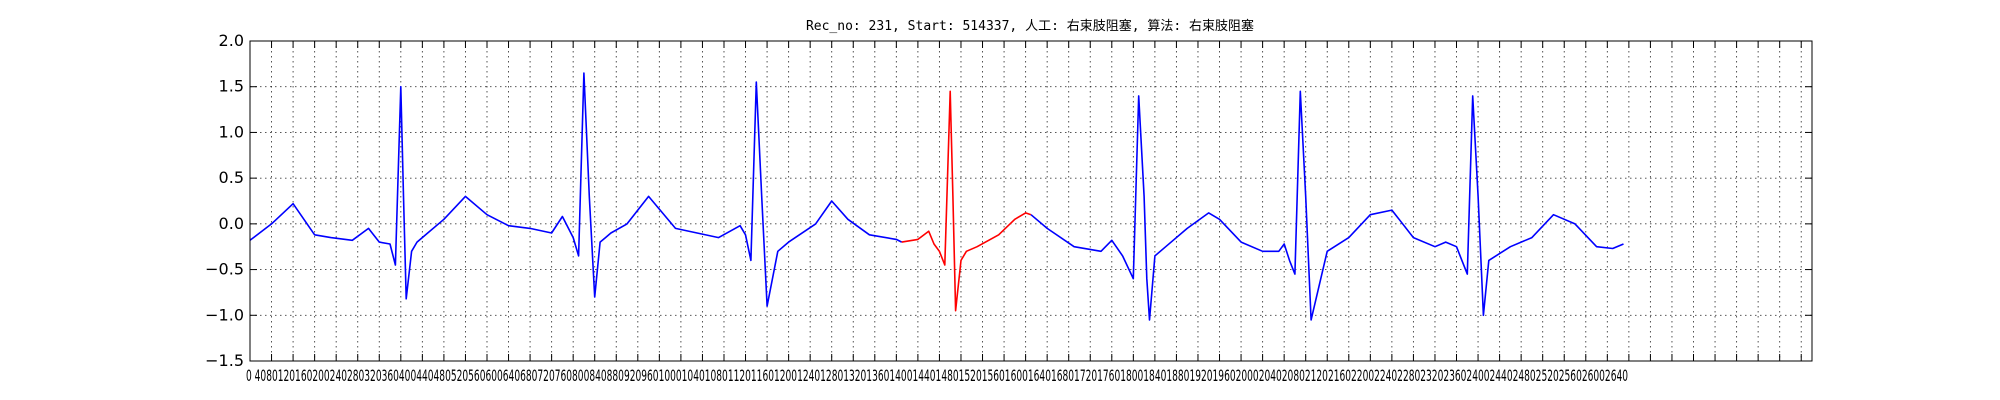 This screenshot has width=2000, height=400. What do you see at coordinates (231, 223) in the screenshot?
I see `y-tick-label: 0.0` at bounding box center [231, 223].